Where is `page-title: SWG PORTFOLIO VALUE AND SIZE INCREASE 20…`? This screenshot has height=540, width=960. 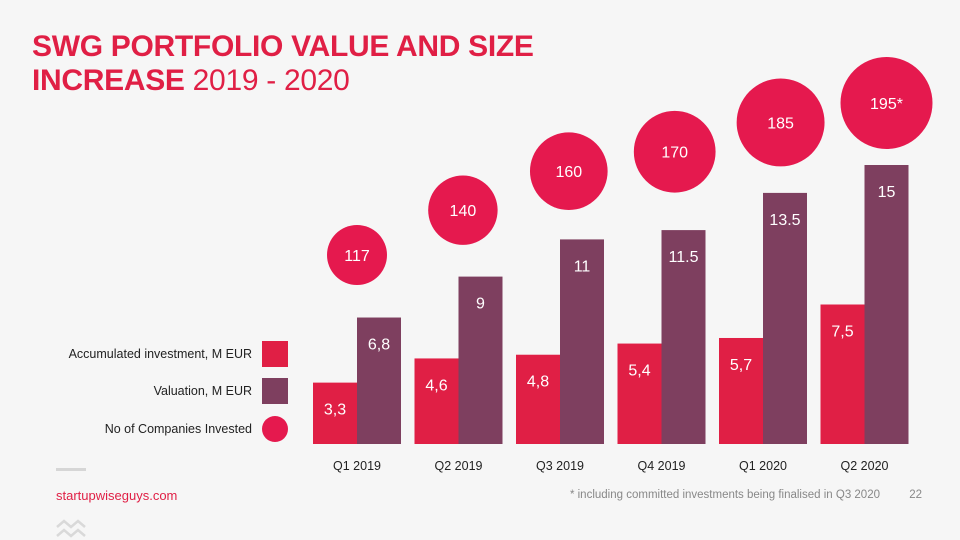 page-title: SWG PORTFOLIO VALUE AND SIZE INCREASE 20… is located at coordinates (283, 64).